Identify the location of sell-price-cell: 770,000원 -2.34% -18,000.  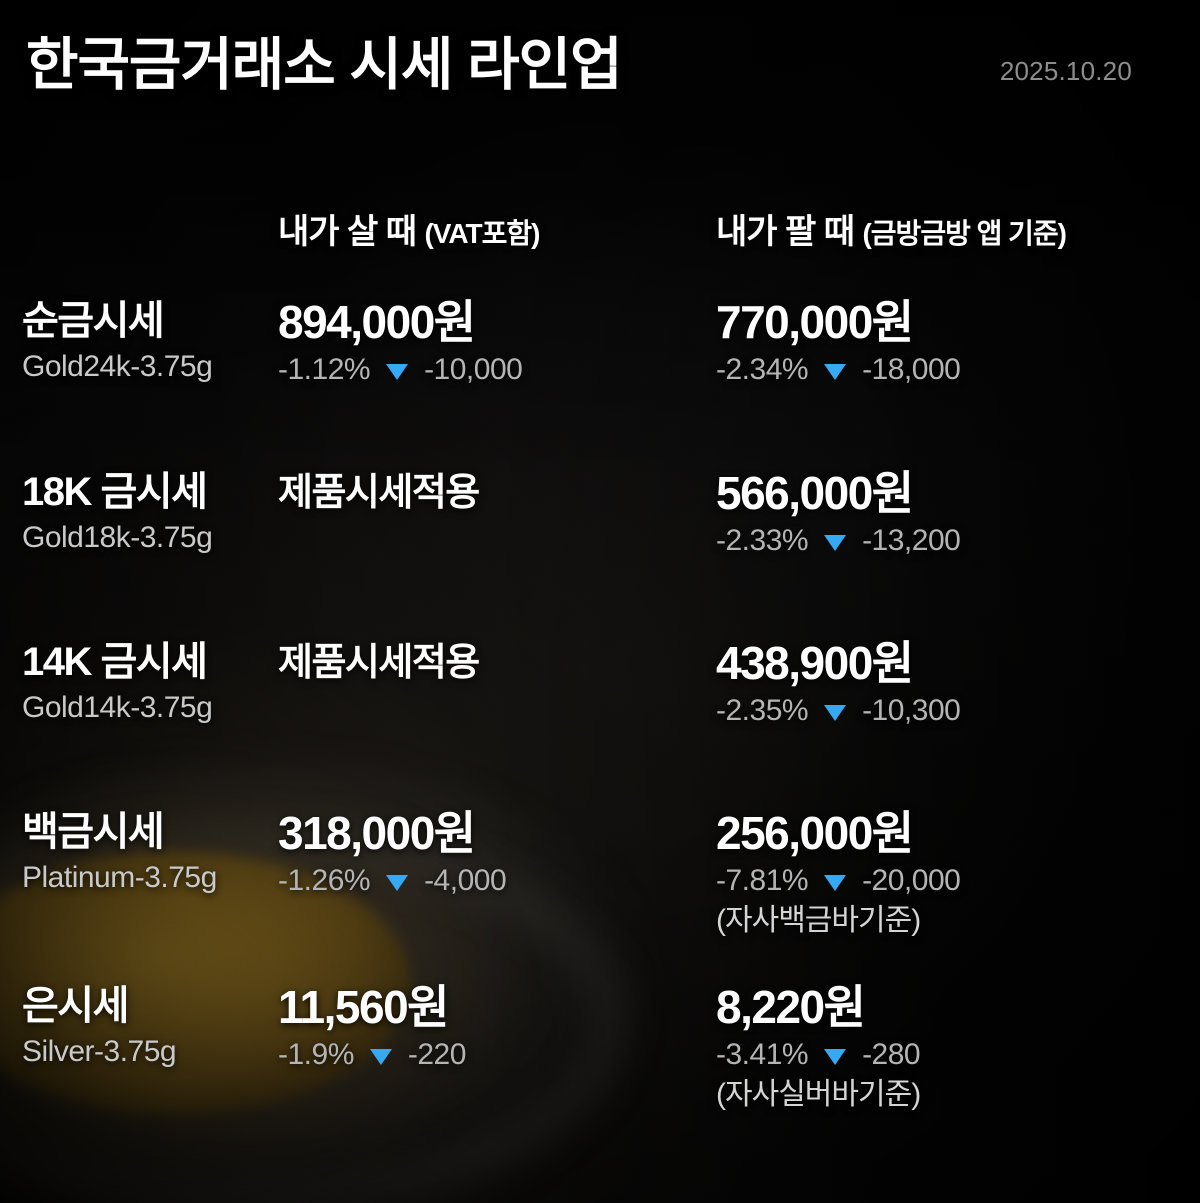
(951, 342).